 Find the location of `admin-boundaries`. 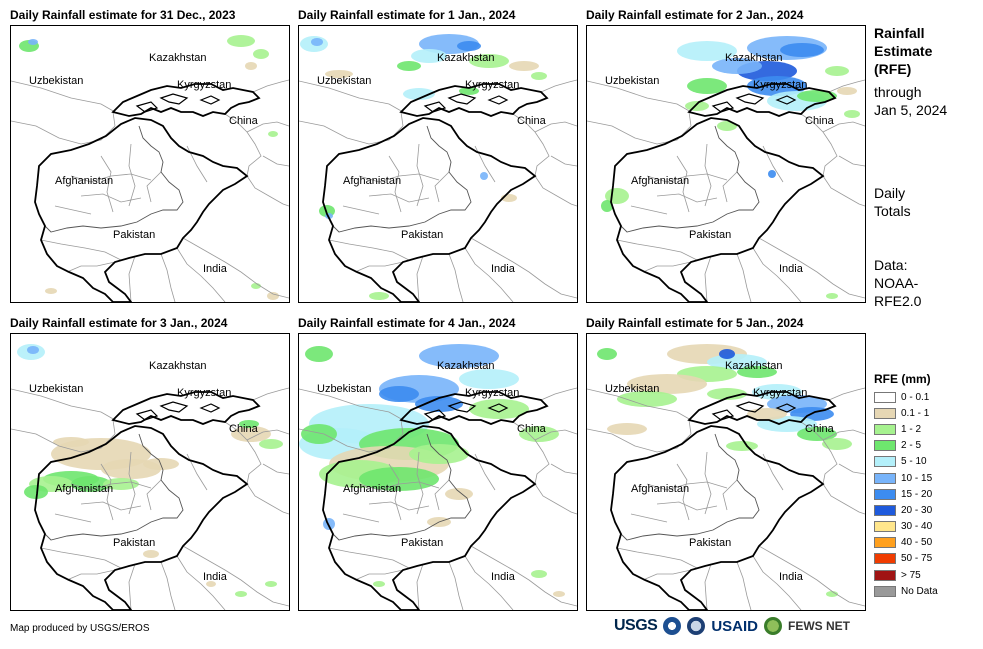

admin-boundaries is located at coordinates (438, 498).